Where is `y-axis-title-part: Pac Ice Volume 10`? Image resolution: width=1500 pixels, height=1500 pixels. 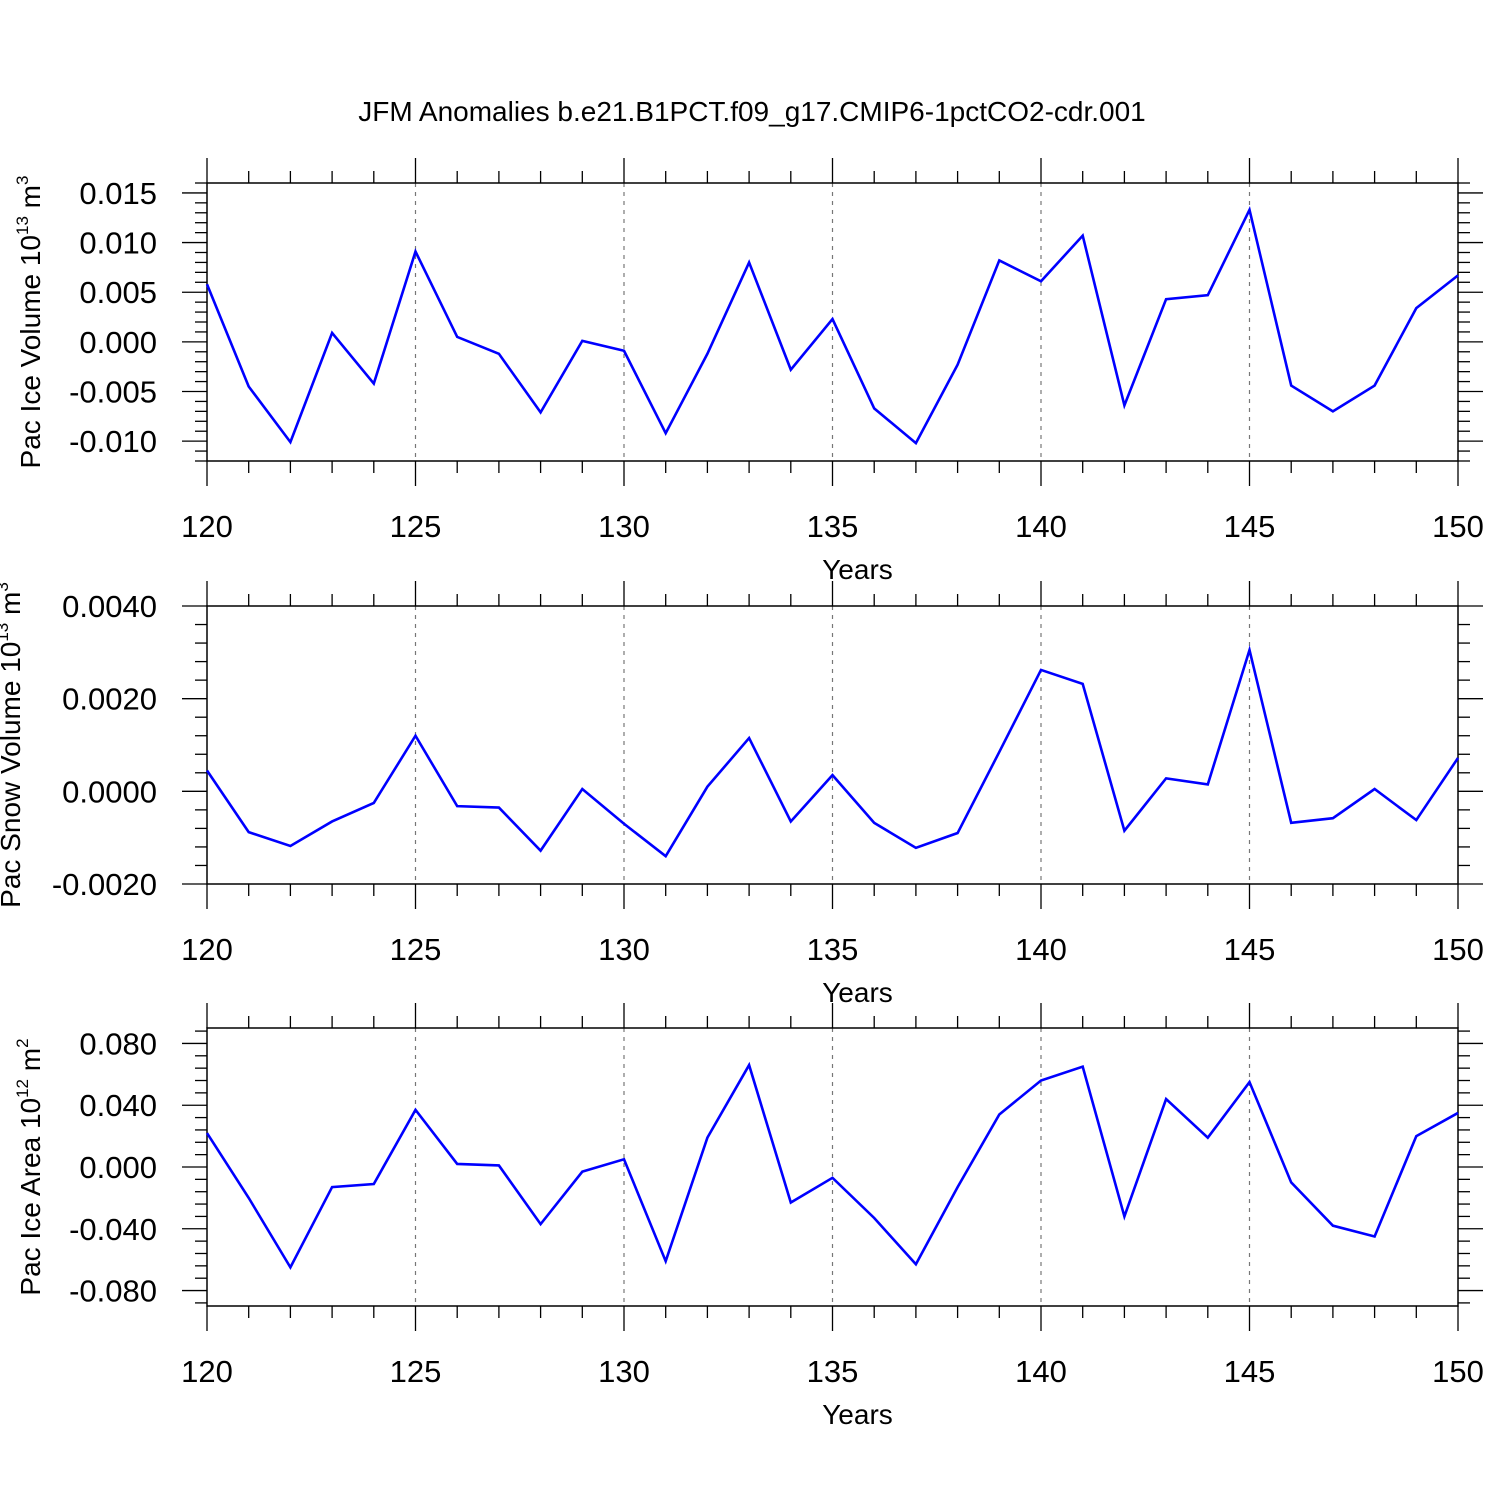 y-axis-title-part: Pac Ice Volume 10 is located at coordinates (30, 351).